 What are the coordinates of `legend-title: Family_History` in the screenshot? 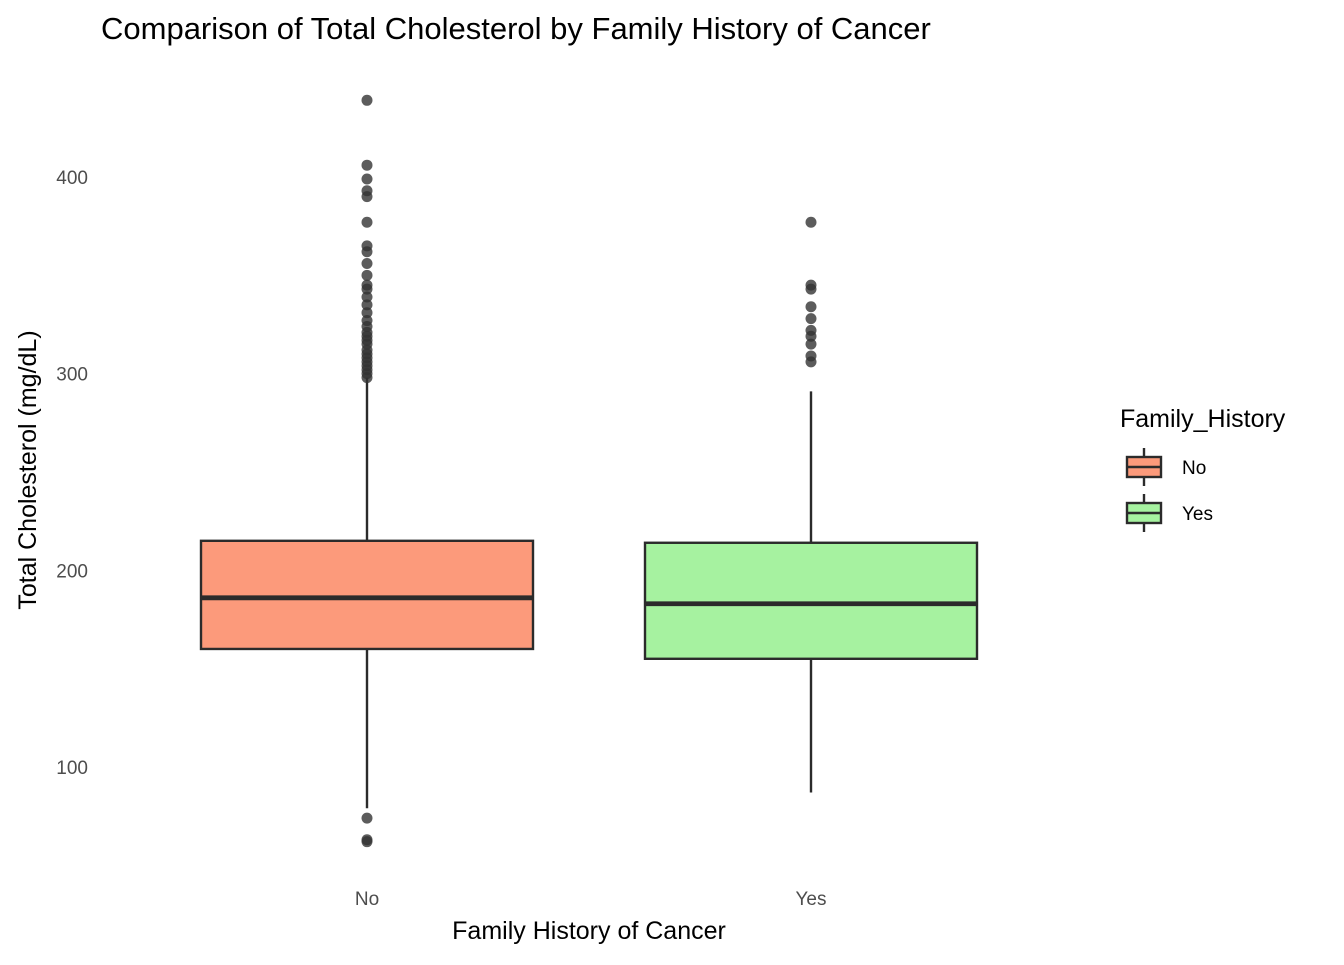 It's located at (1203, 419).